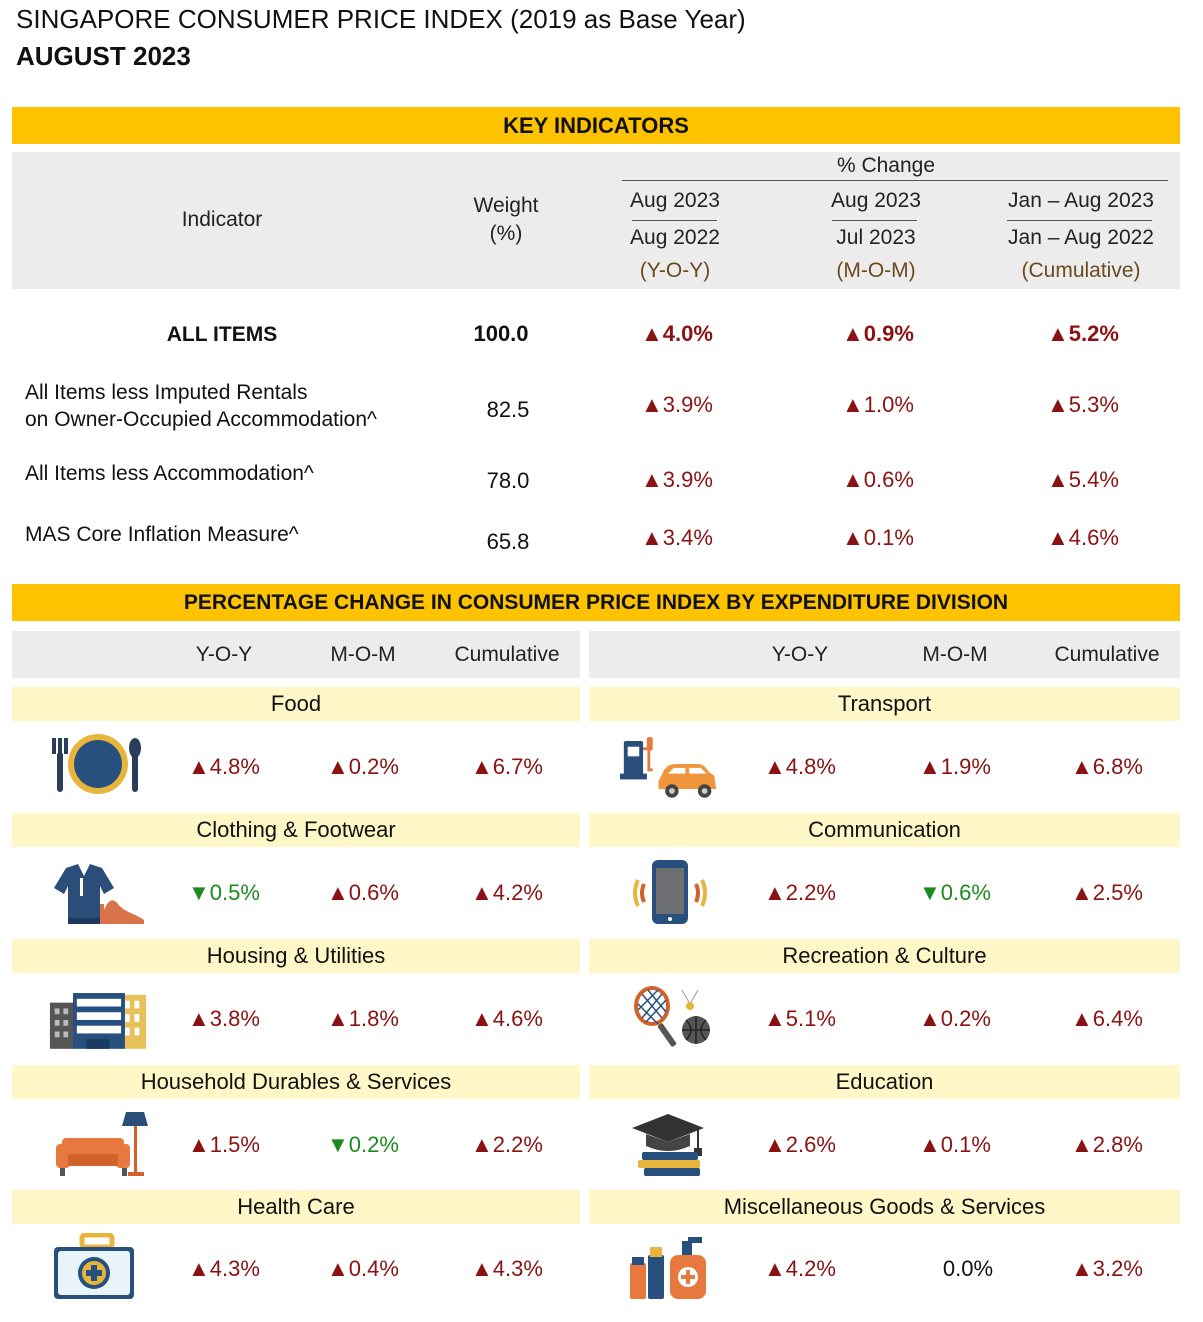 Image resolution: width=1203 pixels, height=1322 pixels. Describe the element at coordinates (800, 1144) in the screenshot. I see `education-yoy: ▲2.6%` at that location.